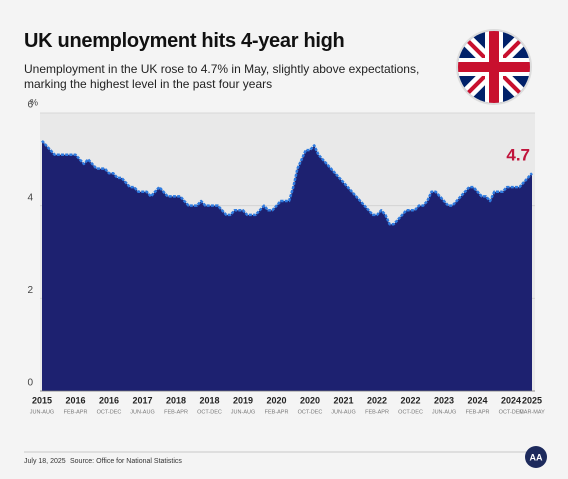 The height and width of the screenshot is (479, 568). Describe the element at coordinates (243, 400) in the screenshot. I see `x-tick-year: 2019` at that location.